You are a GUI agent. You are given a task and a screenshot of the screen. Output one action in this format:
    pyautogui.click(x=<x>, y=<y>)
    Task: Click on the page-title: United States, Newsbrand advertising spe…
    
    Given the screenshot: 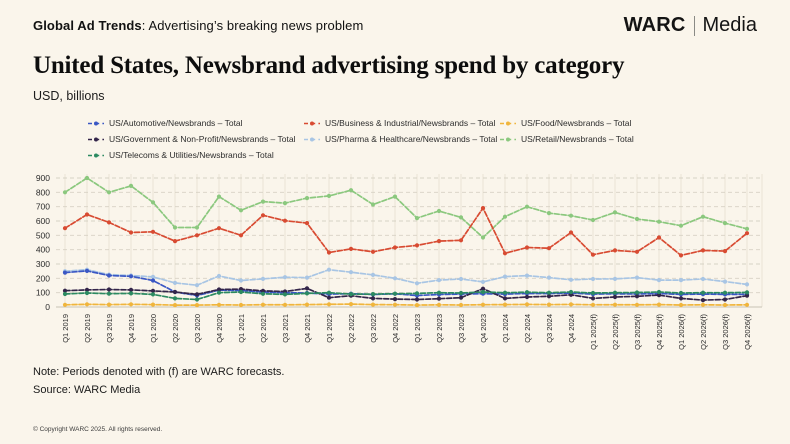 What is the action you would take?
    pyautogui.click(x=329, y=65)
    